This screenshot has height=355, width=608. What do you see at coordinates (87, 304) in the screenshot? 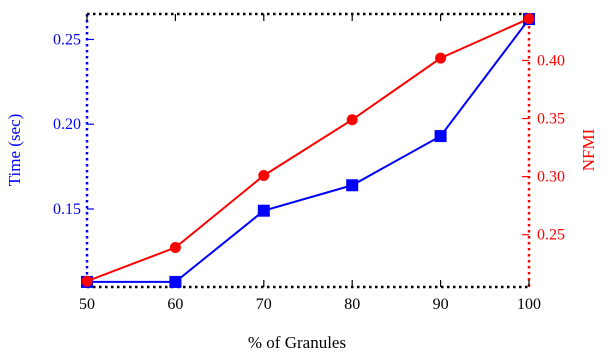
I see `x-tick-label: 50` at bounding box center [87, 304].